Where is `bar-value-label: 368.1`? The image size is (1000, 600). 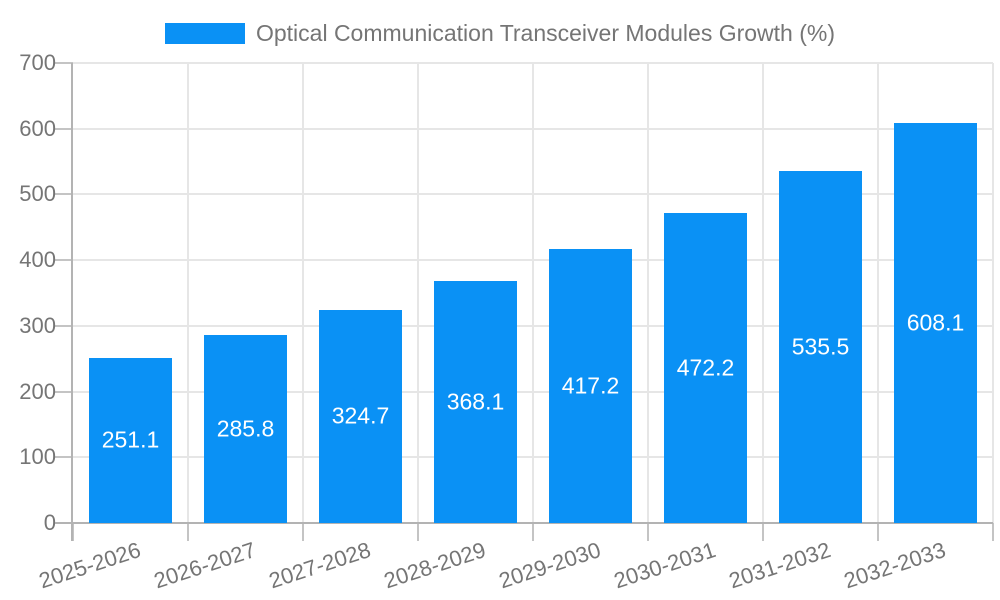
bar-value-label: 368.1 is located at coordinates (475, 401).